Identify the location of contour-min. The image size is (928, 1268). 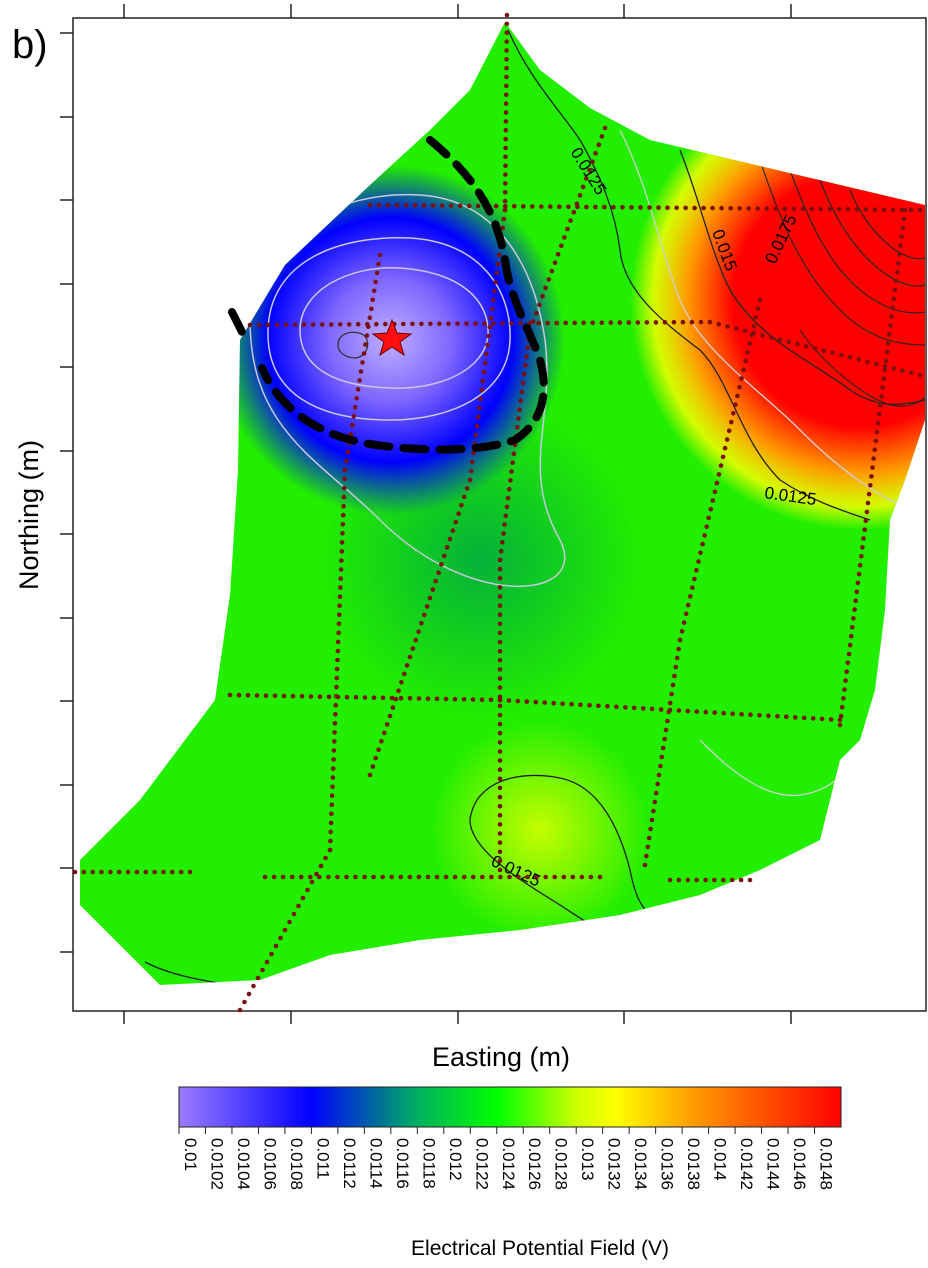
(353, 345).